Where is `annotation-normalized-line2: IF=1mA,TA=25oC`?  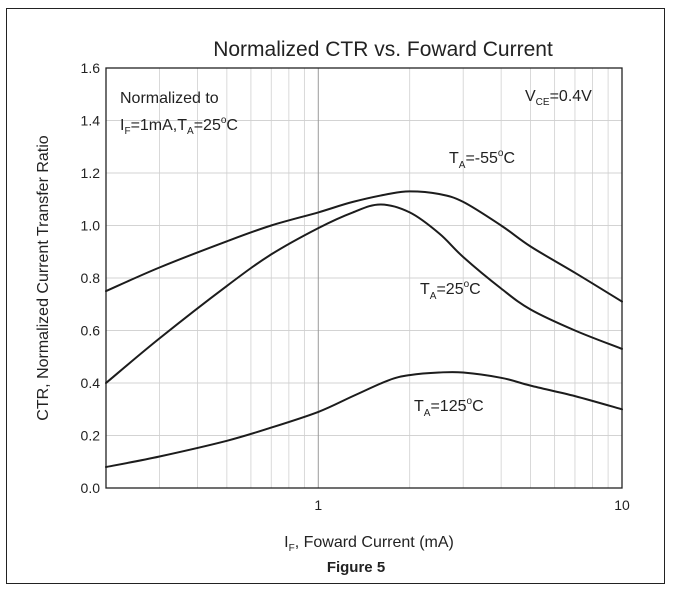 annotation-normalized-line2: IF=1mA,TA=25oC is located at coordinates (179, 126).